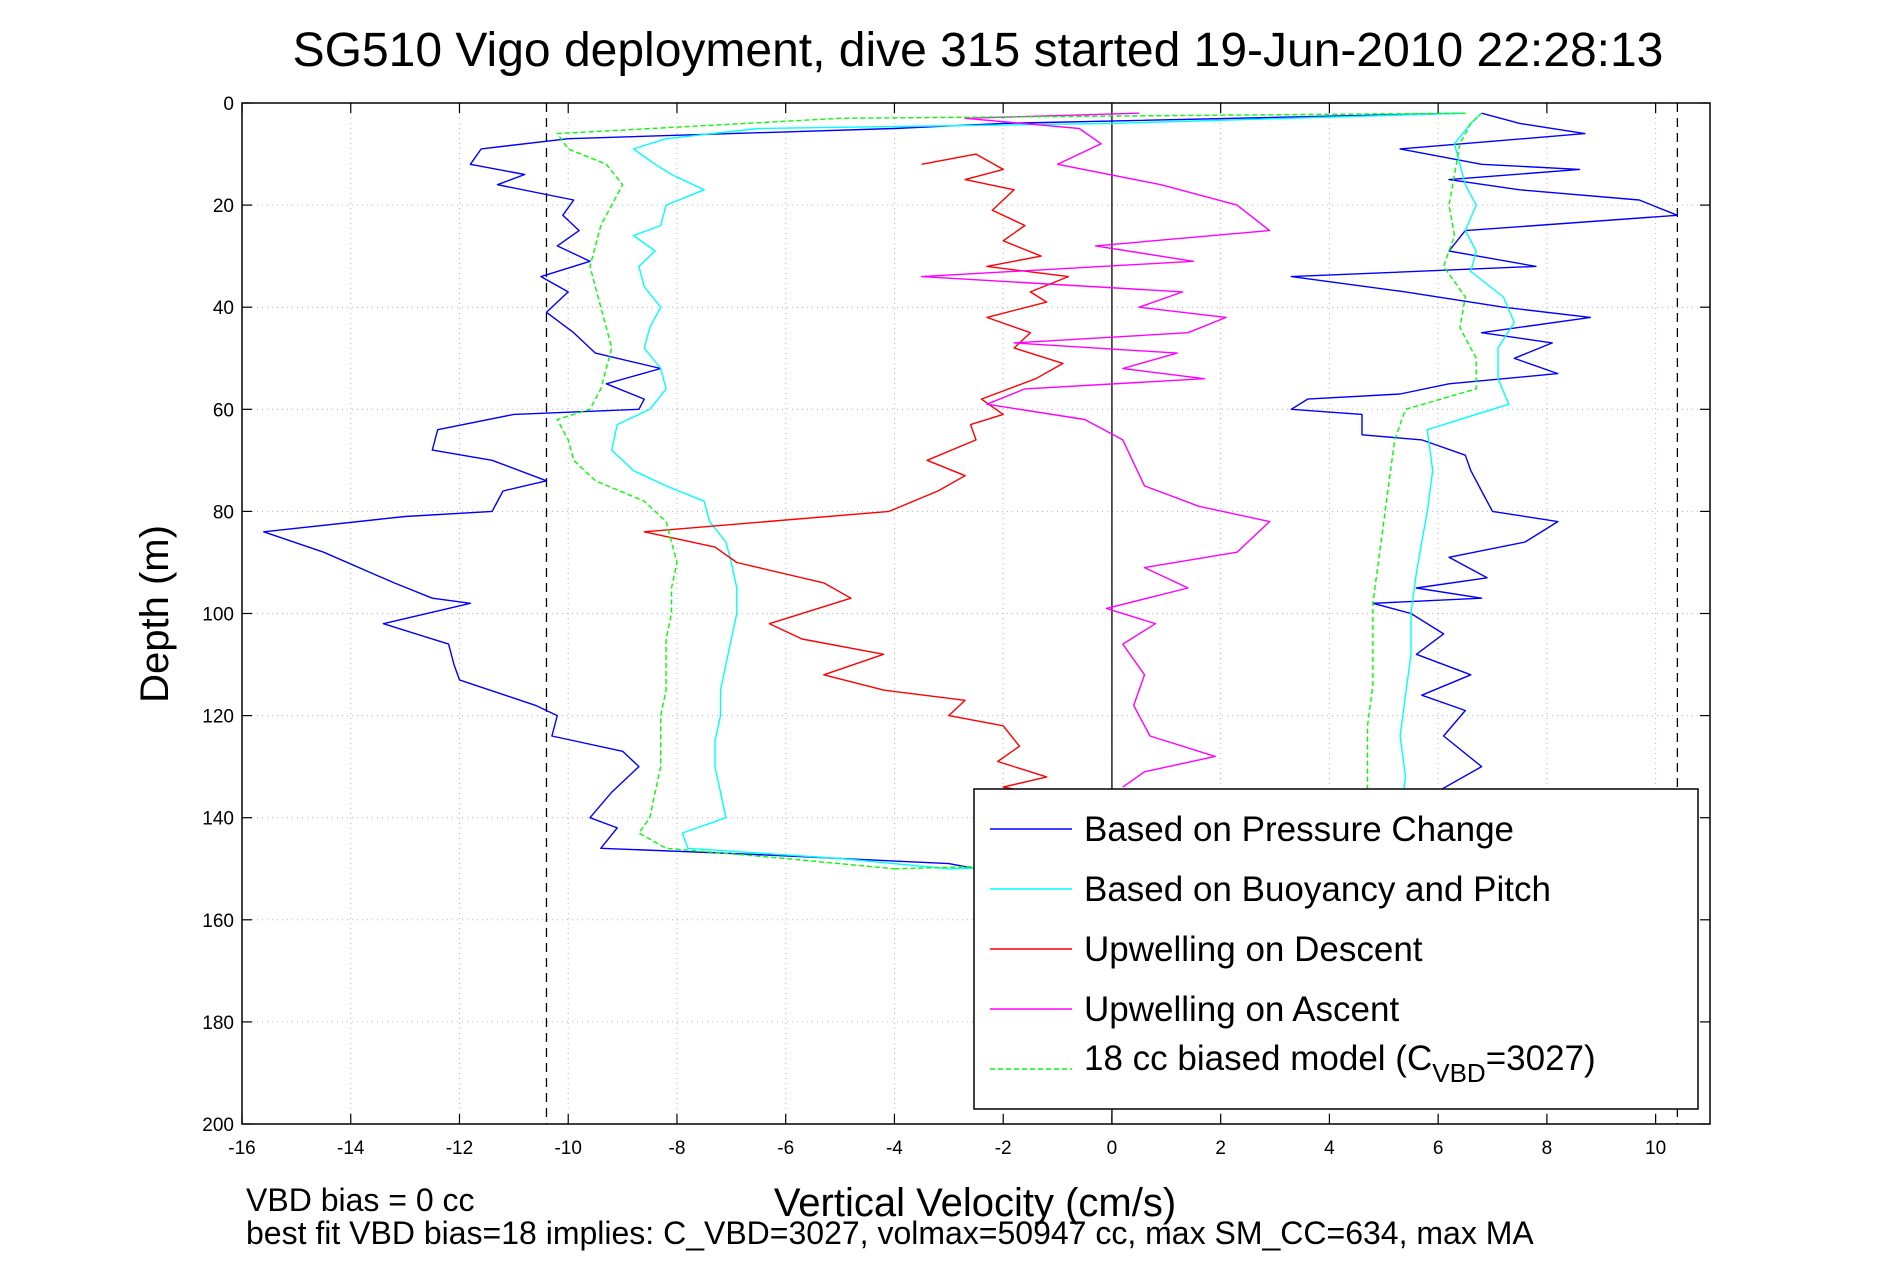 This screenshot has width=1891, height=1262. I want to click on y-tick-label: 60, so click(223, 410).